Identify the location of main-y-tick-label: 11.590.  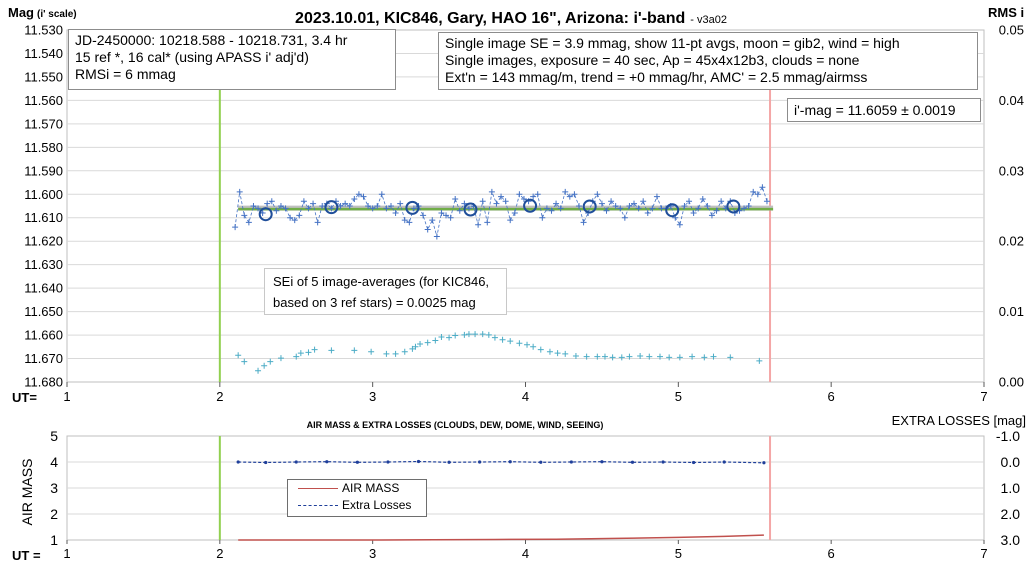
(43, 170).